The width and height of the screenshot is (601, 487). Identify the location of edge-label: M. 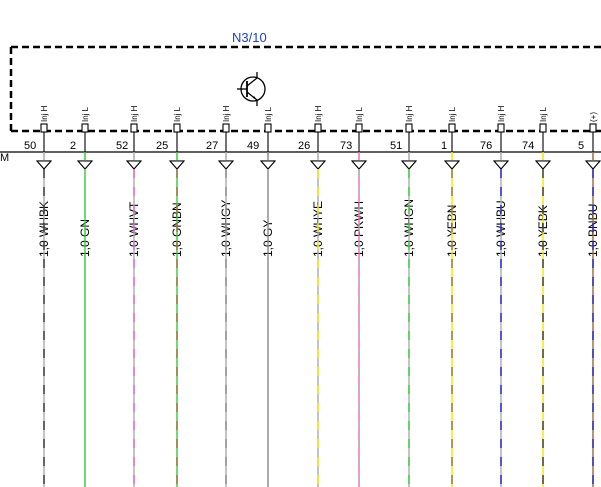
(4, 158).